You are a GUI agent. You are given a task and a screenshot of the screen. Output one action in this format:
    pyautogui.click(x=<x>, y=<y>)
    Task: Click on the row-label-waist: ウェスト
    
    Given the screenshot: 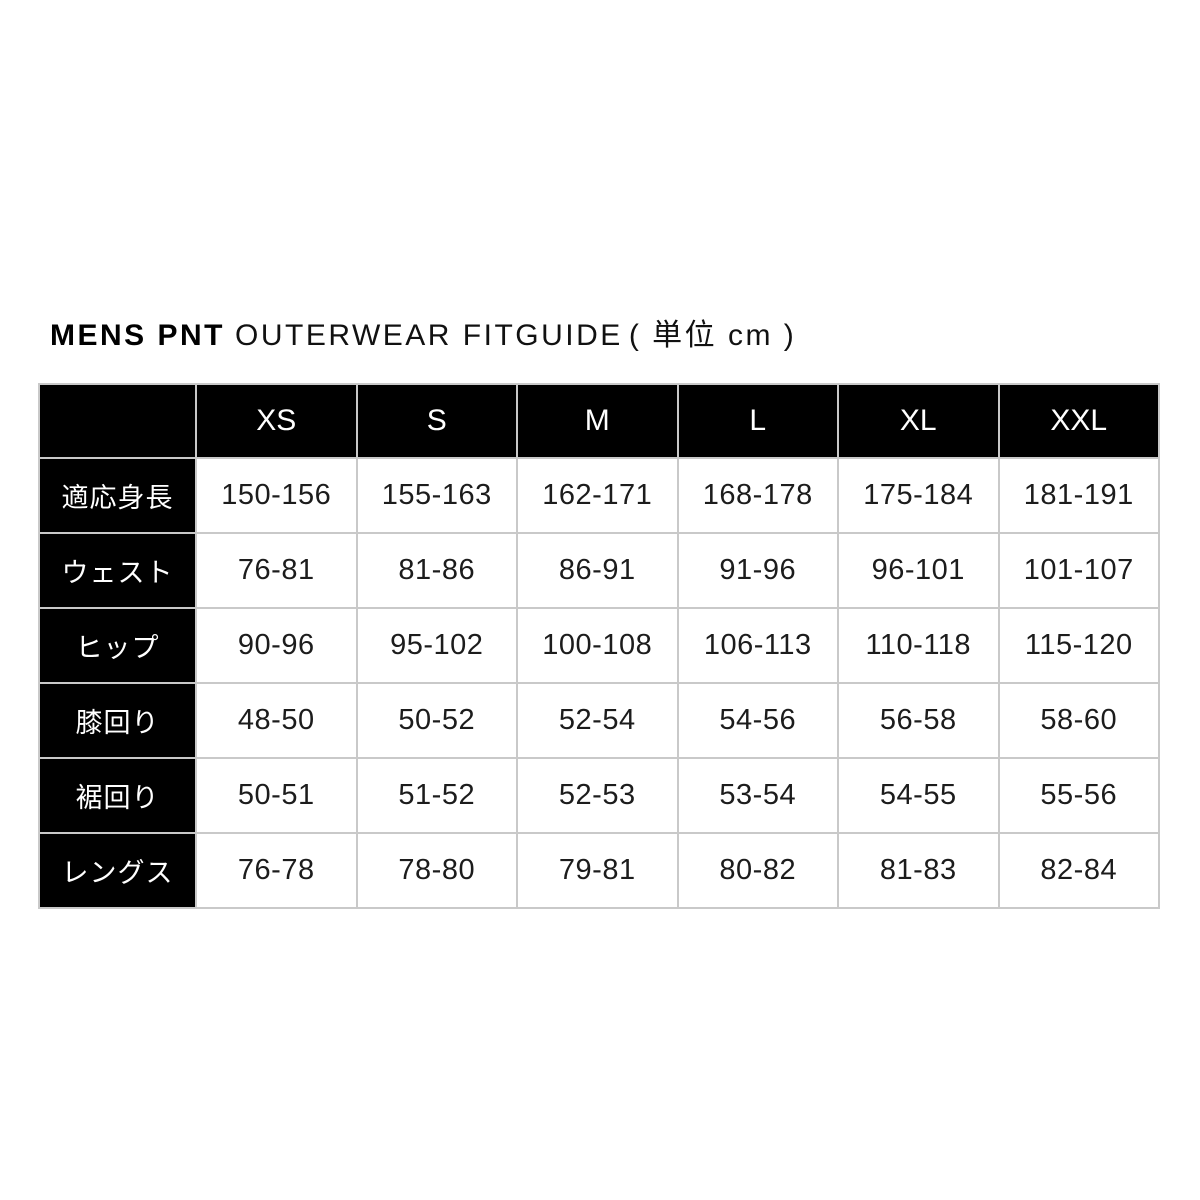 What is the action you would take?
    pyautogui.click(x=117, y=570)
    